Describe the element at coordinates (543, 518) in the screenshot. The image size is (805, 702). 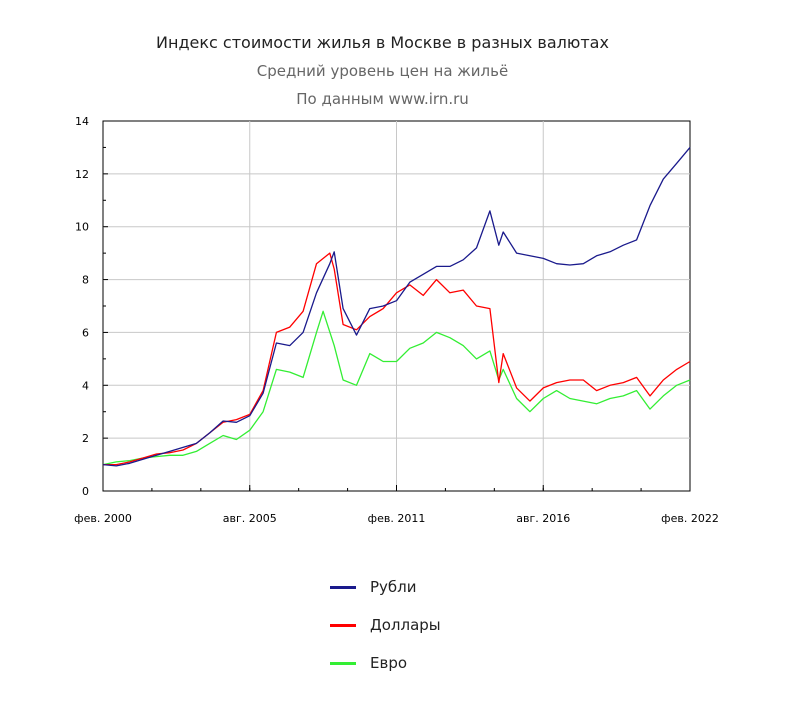
I see `x-tick-label: авг. 2016` at that location.